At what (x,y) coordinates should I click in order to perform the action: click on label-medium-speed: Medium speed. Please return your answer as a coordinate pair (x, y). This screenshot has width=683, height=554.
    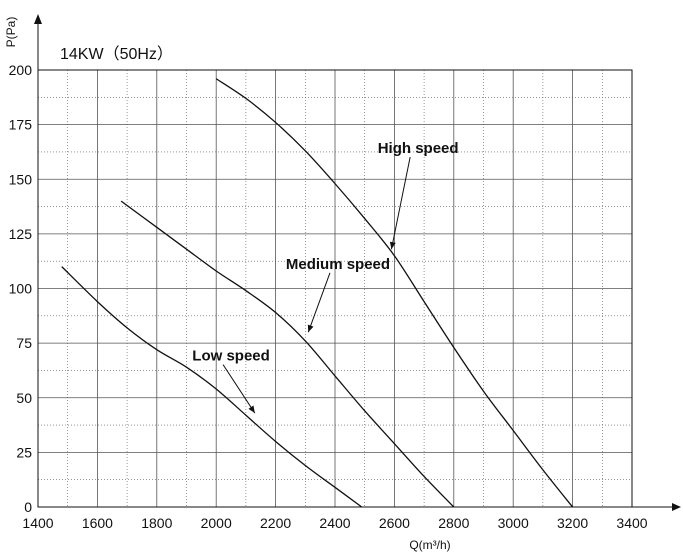
    Looking at the image, I should click on (338, 264).